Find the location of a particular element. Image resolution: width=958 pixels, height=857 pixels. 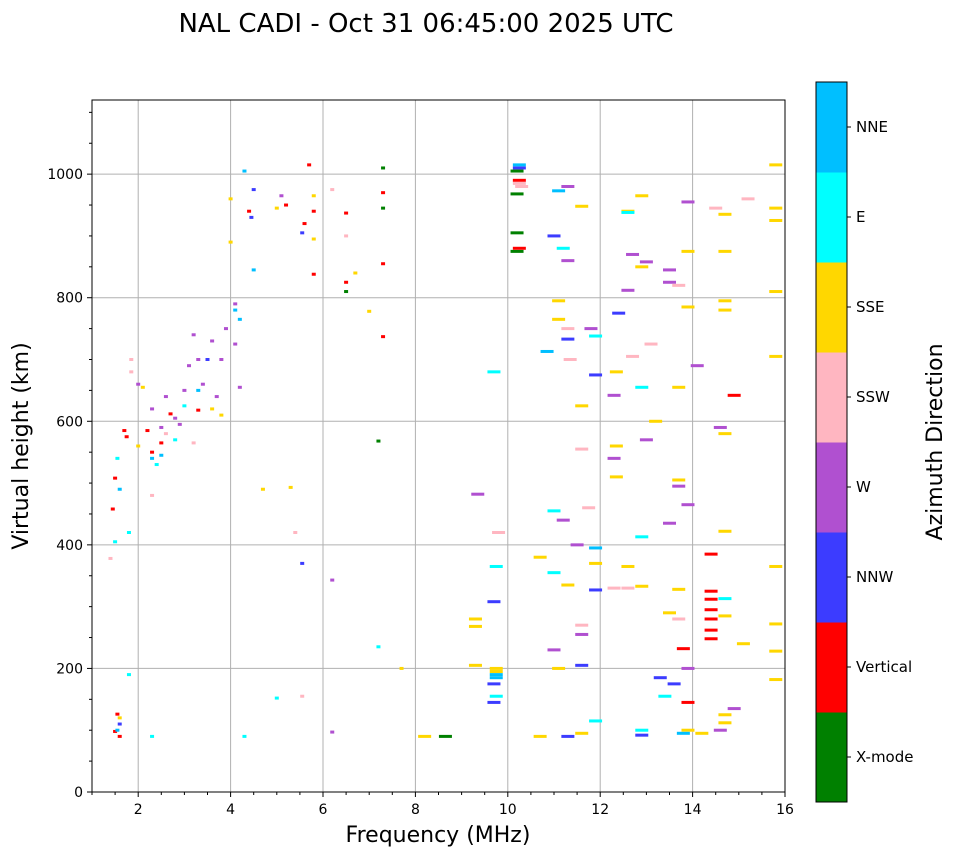

y-tick-label: 400 is located at coordinates (69, 546).